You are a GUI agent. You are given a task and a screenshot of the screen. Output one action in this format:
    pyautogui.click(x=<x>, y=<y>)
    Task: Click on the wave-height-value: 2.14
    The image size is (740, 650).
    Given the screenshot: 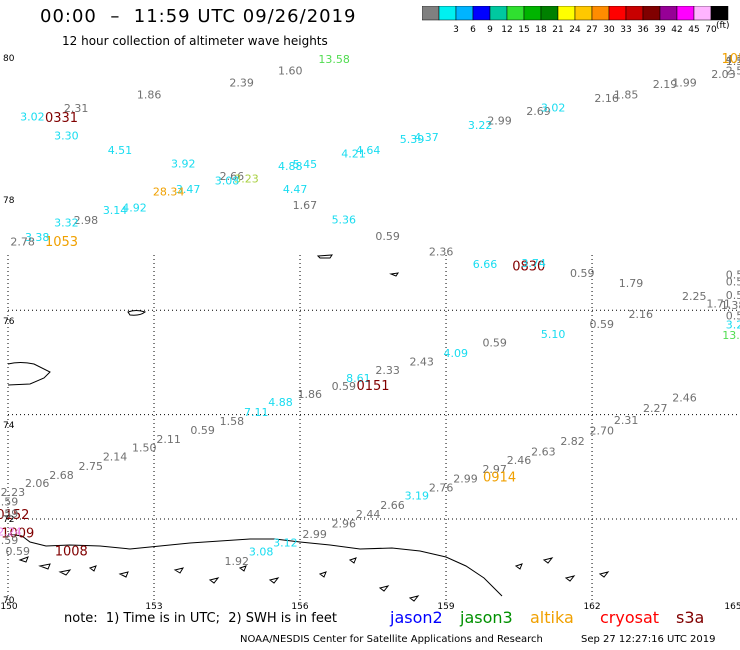 What is the action you would take?
    pyautogui.click(x=115, y=457)
    